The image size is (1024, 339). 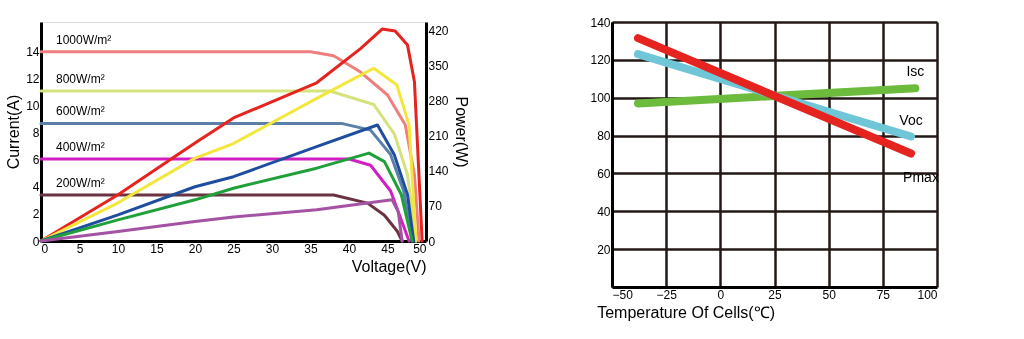 What do you see at coordinates (915, 71) in the screenshot?
I see `series-label: Isc` at bounding box center [915, 71].